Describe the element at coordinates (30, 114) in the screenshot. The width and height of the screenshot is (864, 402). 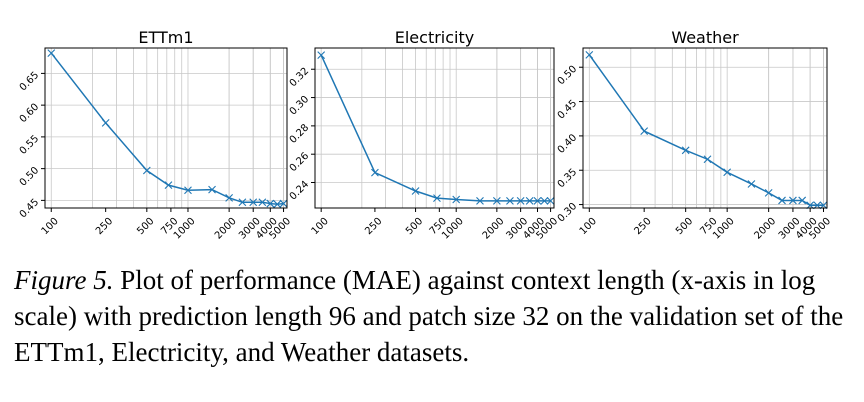
I see `y-tick-label: 0.60` at that location.